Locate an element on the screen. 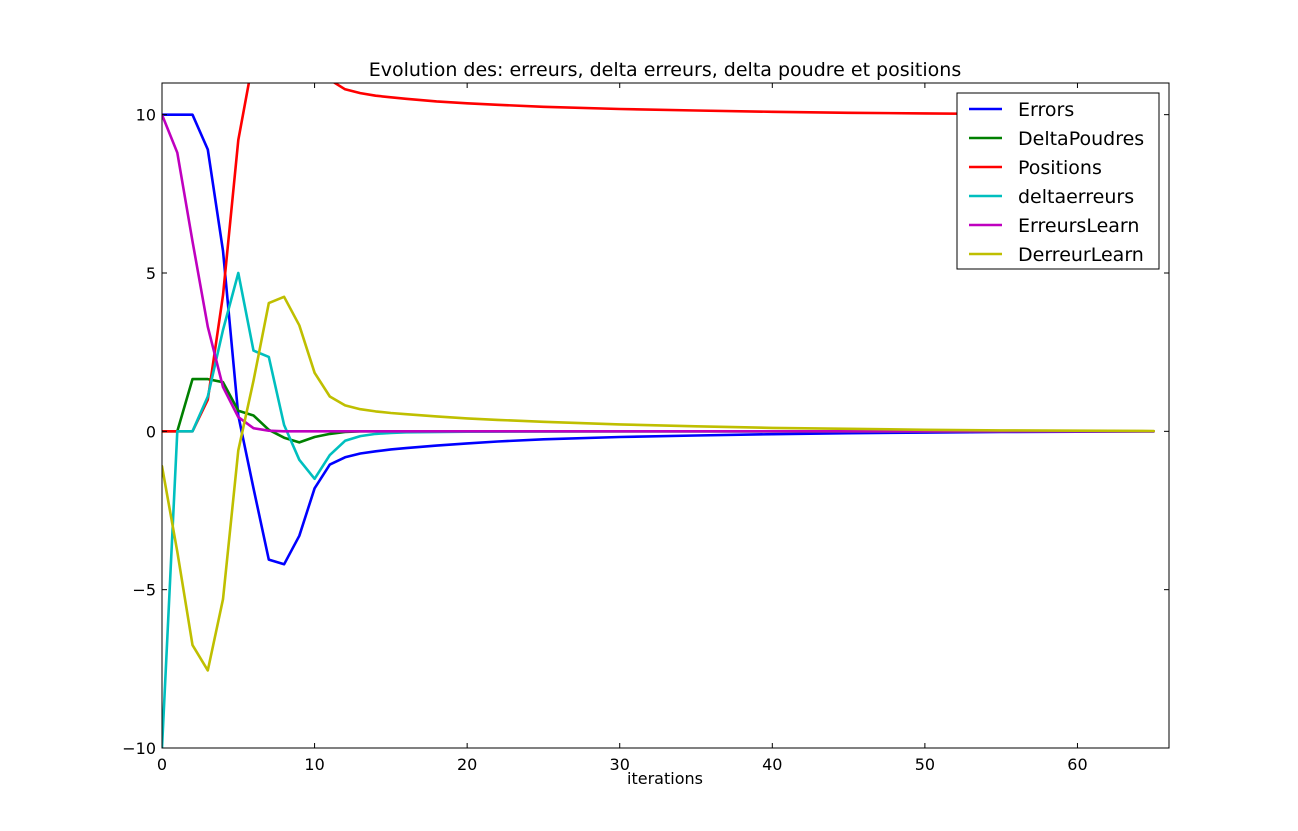 This screenshot has height=831, width=1298. y-tick-label: 5 is located at coordinates (151, 273).